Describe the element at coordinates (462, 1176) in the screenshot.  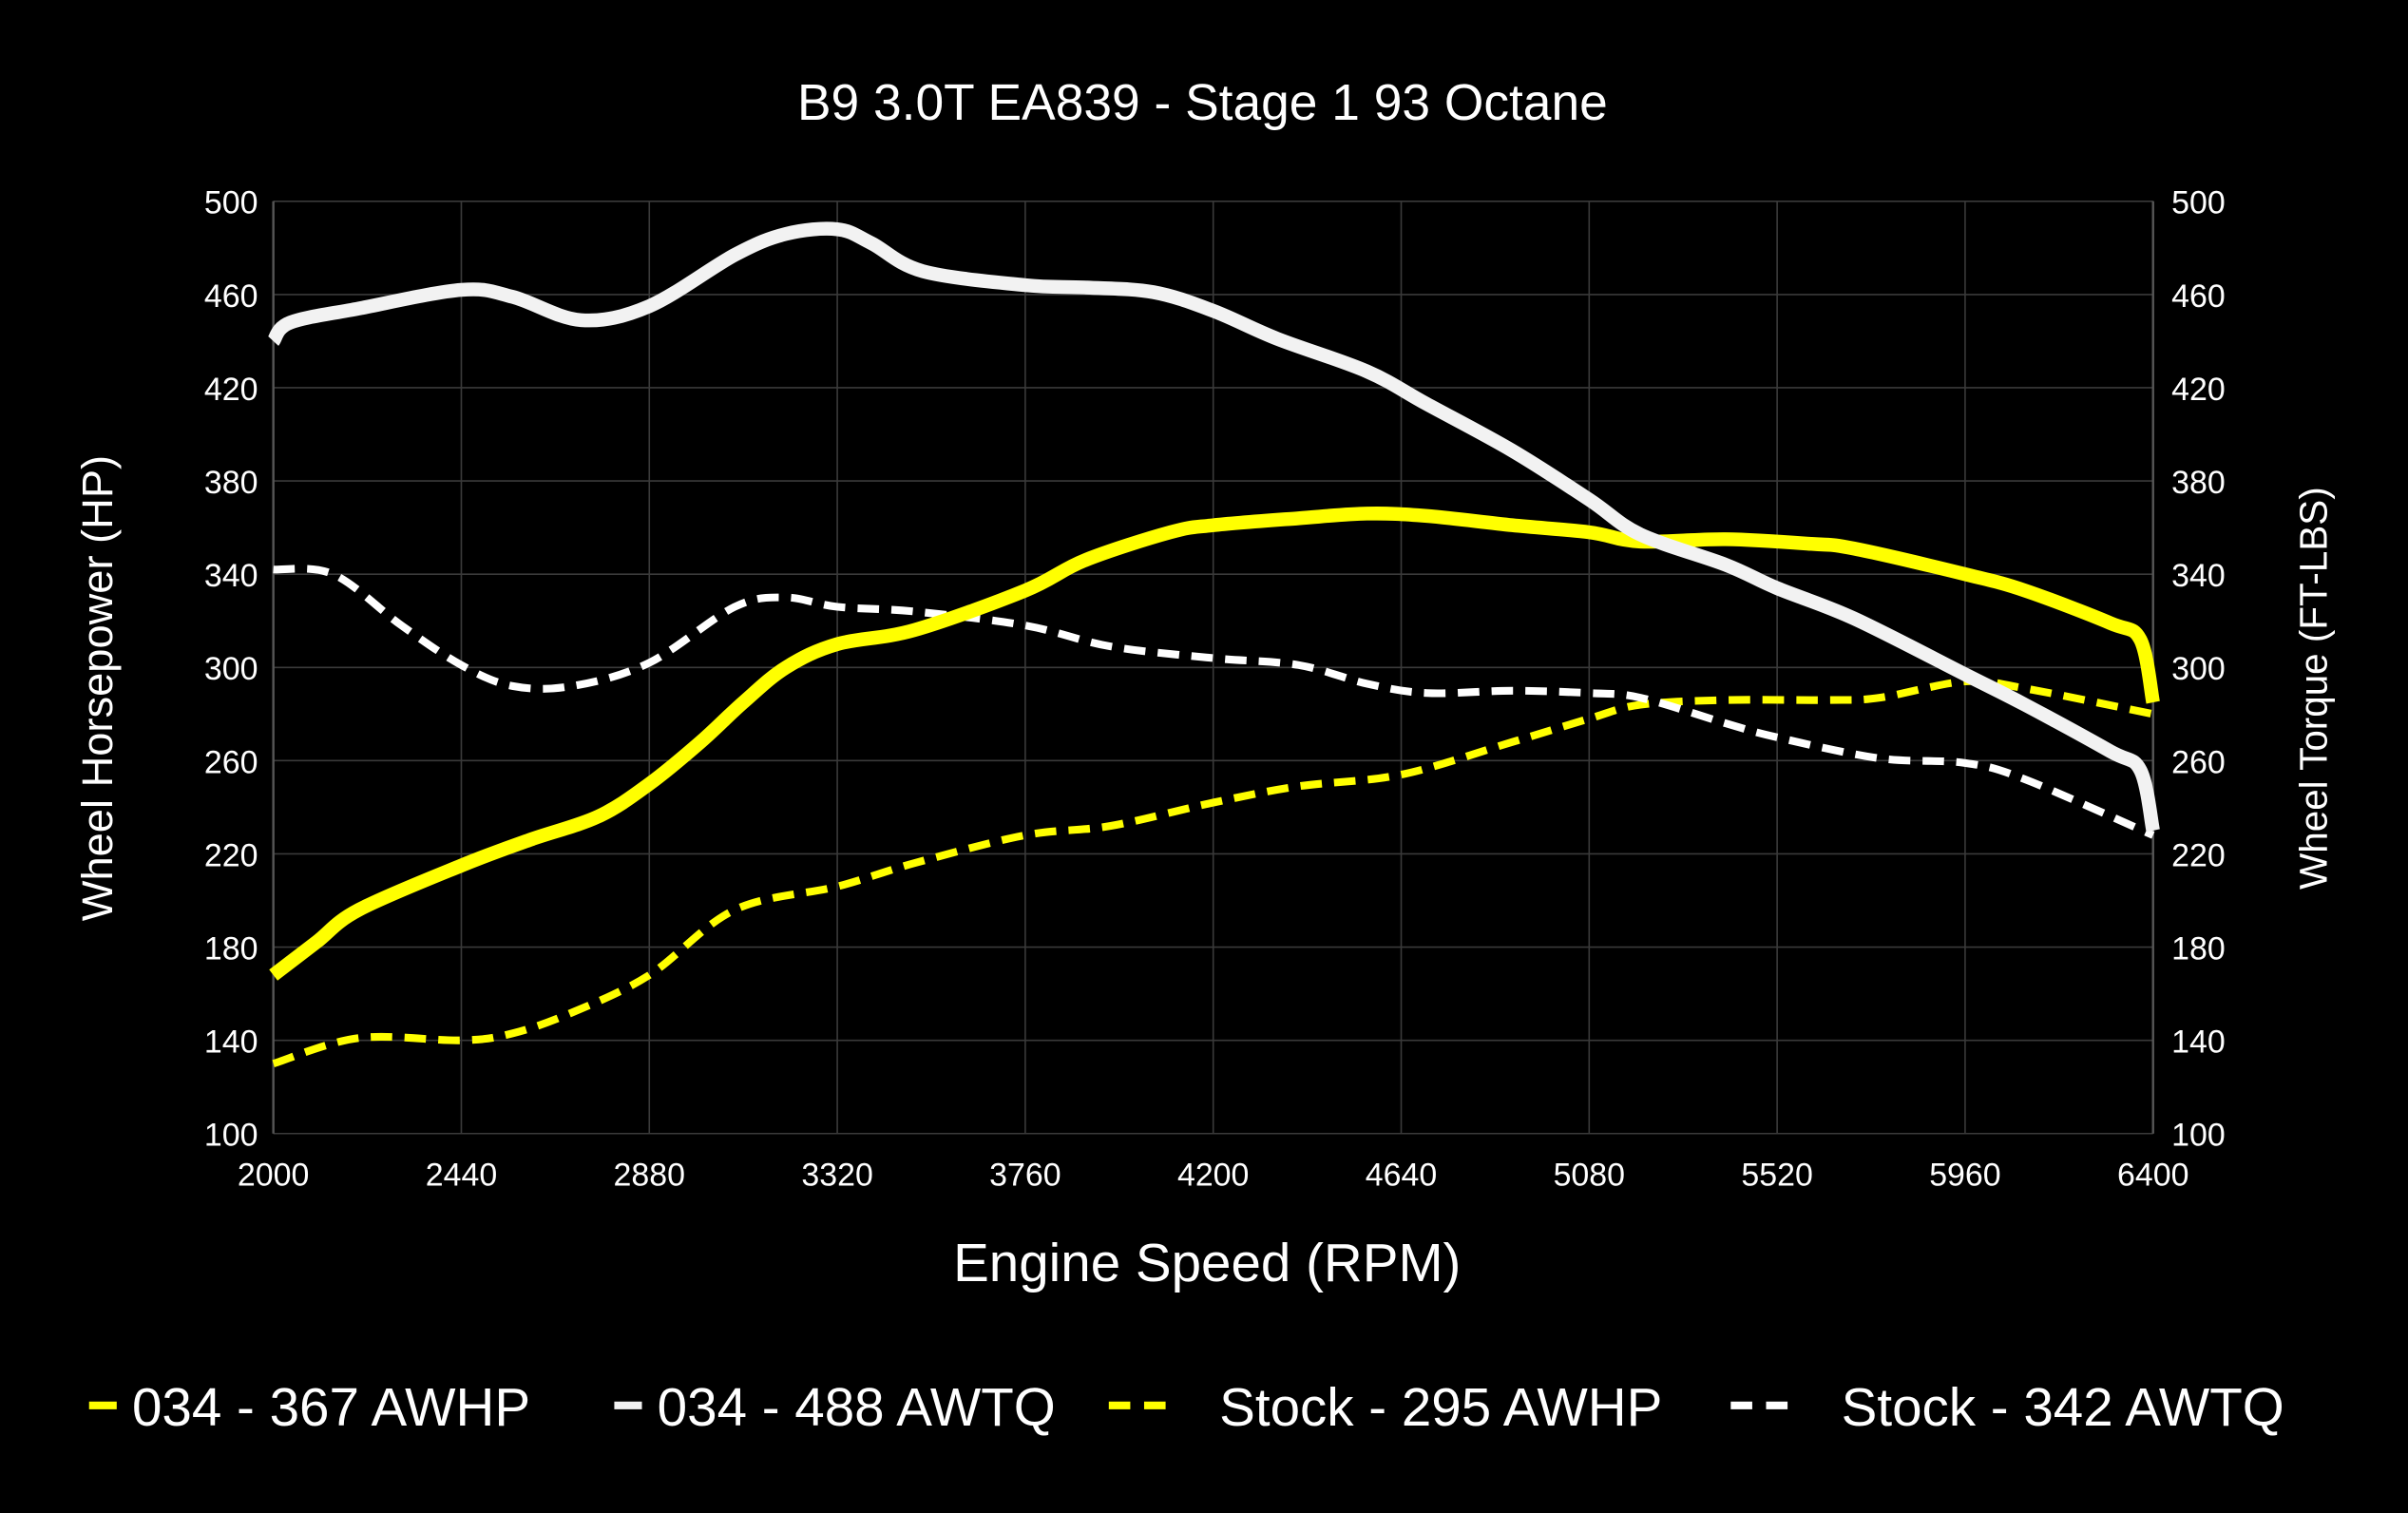
I see `x-tick-label: 2440` at that location.